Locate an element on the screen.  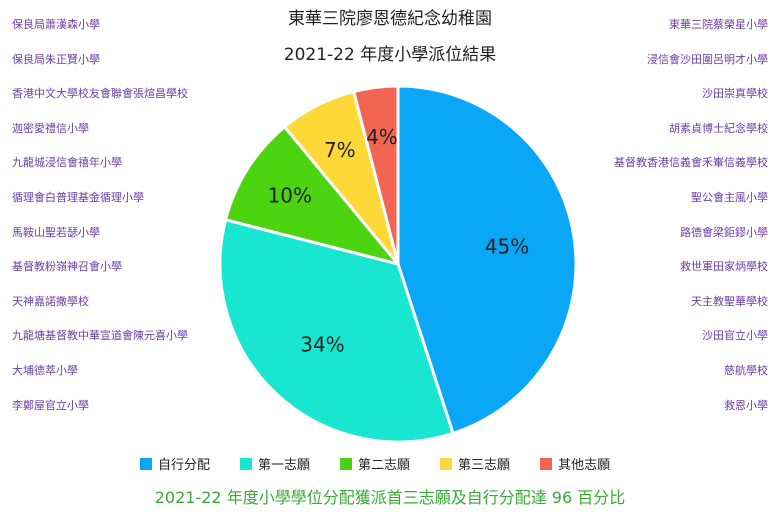
slice-label: 10% is located at coordinates (290, 195).